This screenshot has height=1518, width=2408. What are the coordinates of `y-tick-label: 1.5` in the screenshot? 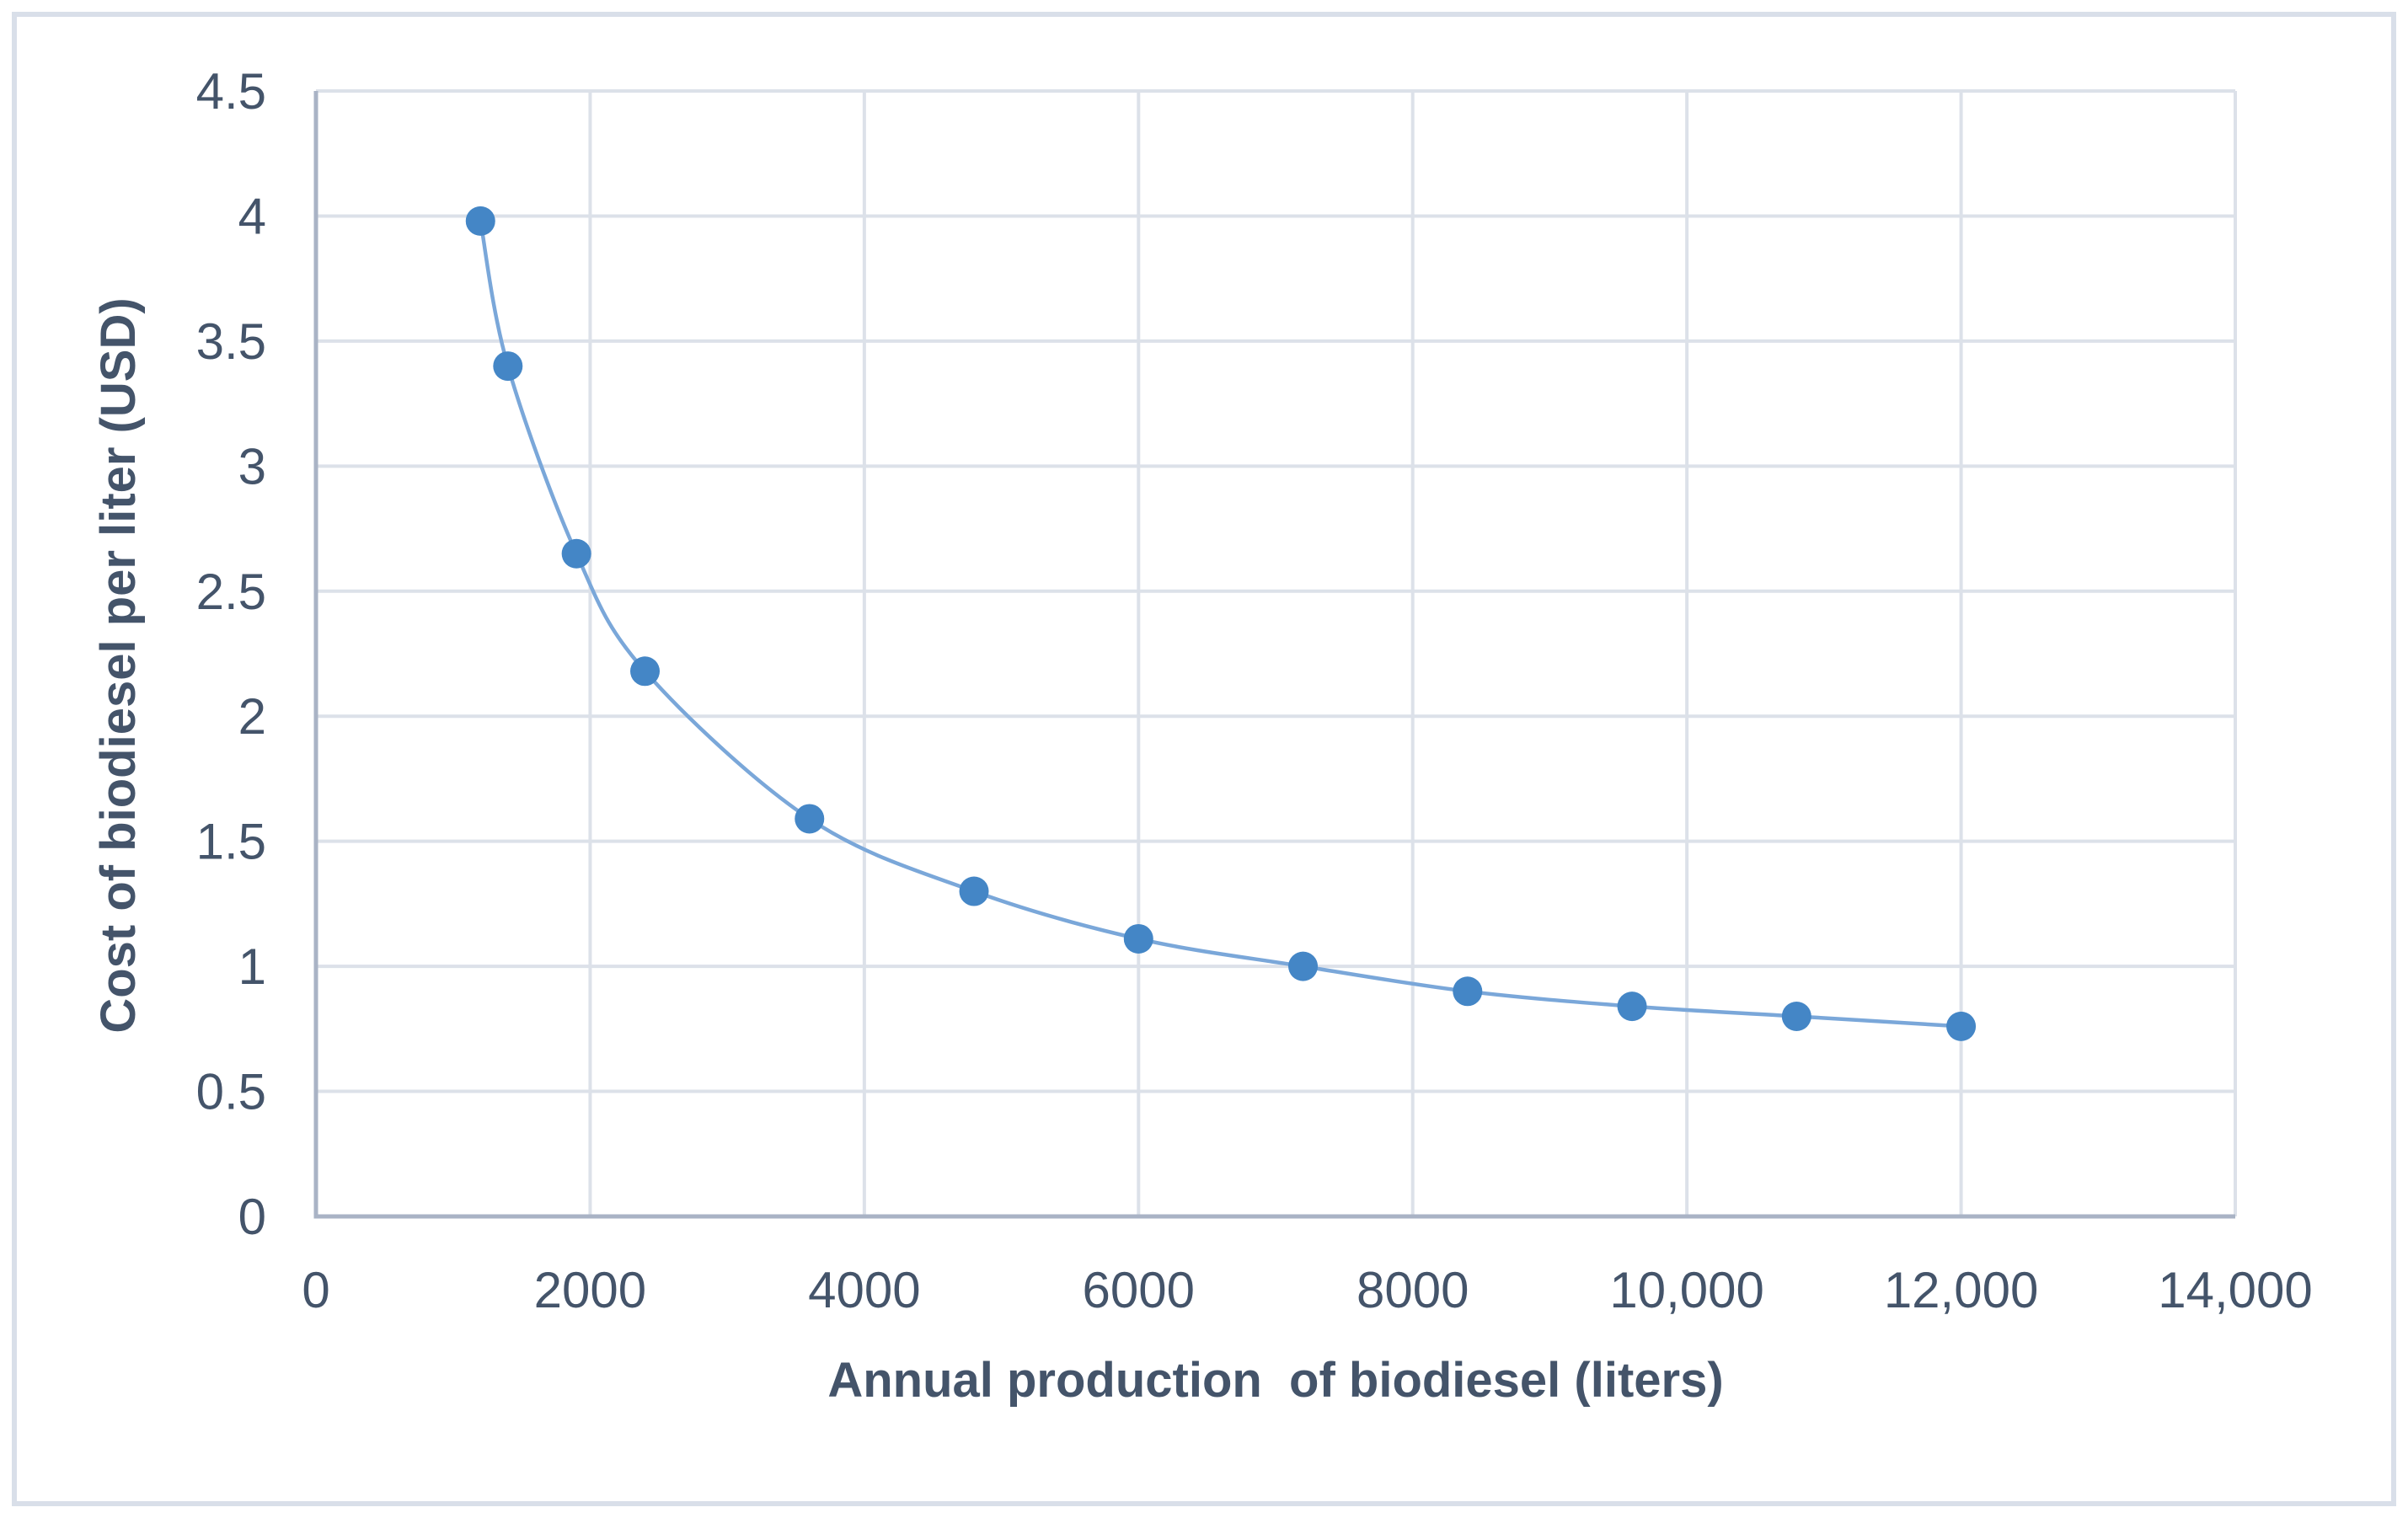 It's located at (231, 842).